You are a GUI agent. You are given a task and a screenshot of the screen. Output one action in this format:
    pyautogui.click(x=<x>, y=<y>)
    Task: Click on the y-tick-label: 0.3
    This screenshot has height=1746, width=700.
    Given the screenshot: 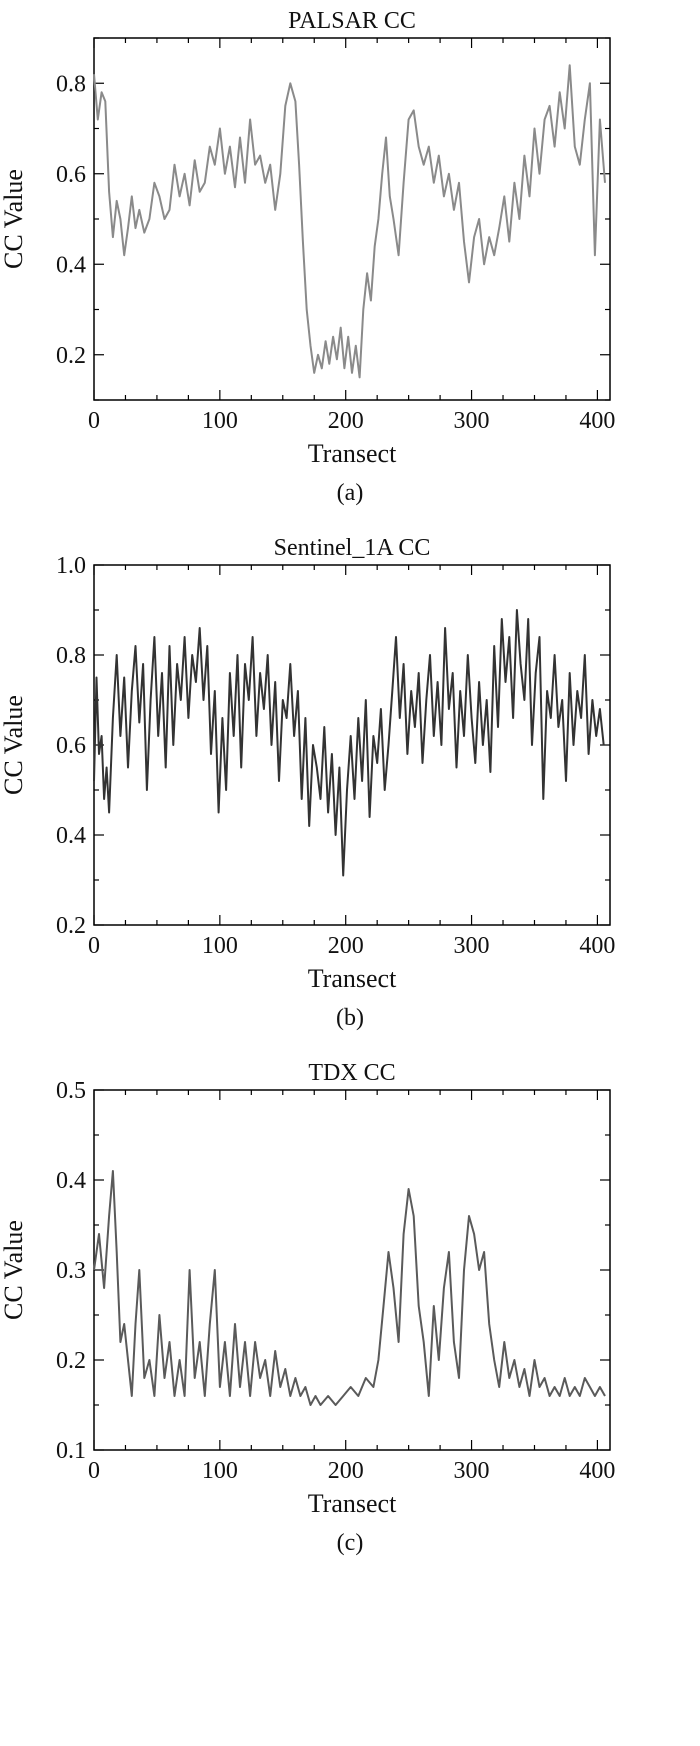 What is the action you would take?
    pyautogui.click(x=71, y=1271)
    